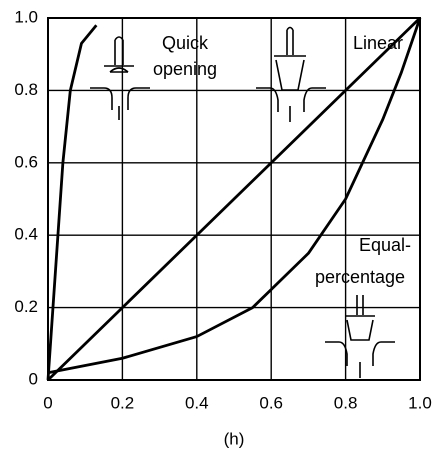 This screenshot has width=439, height=457. Describe the element at coordinates (420, 402) in the screenshot. I see `x-tick-label: 1.0` at that location.